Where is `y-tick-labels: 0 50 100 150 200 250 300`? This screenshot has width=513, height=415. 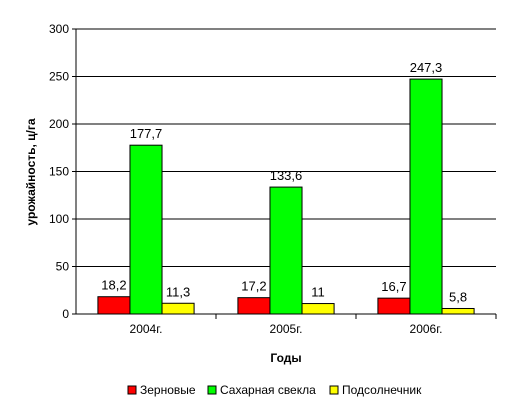
y-tick-labels: 0 50 100 150 200 250 300 is located at coordinates (59, 171).